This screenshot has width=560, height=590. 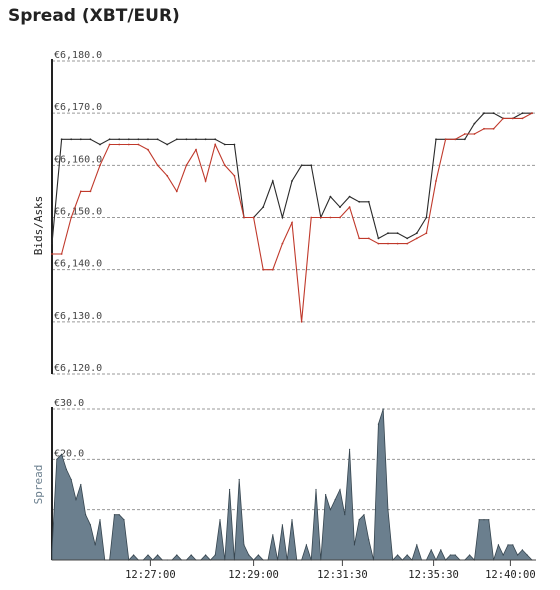 I want to click on y-tick-label: €6,120.0, so click(x=78, y=368).